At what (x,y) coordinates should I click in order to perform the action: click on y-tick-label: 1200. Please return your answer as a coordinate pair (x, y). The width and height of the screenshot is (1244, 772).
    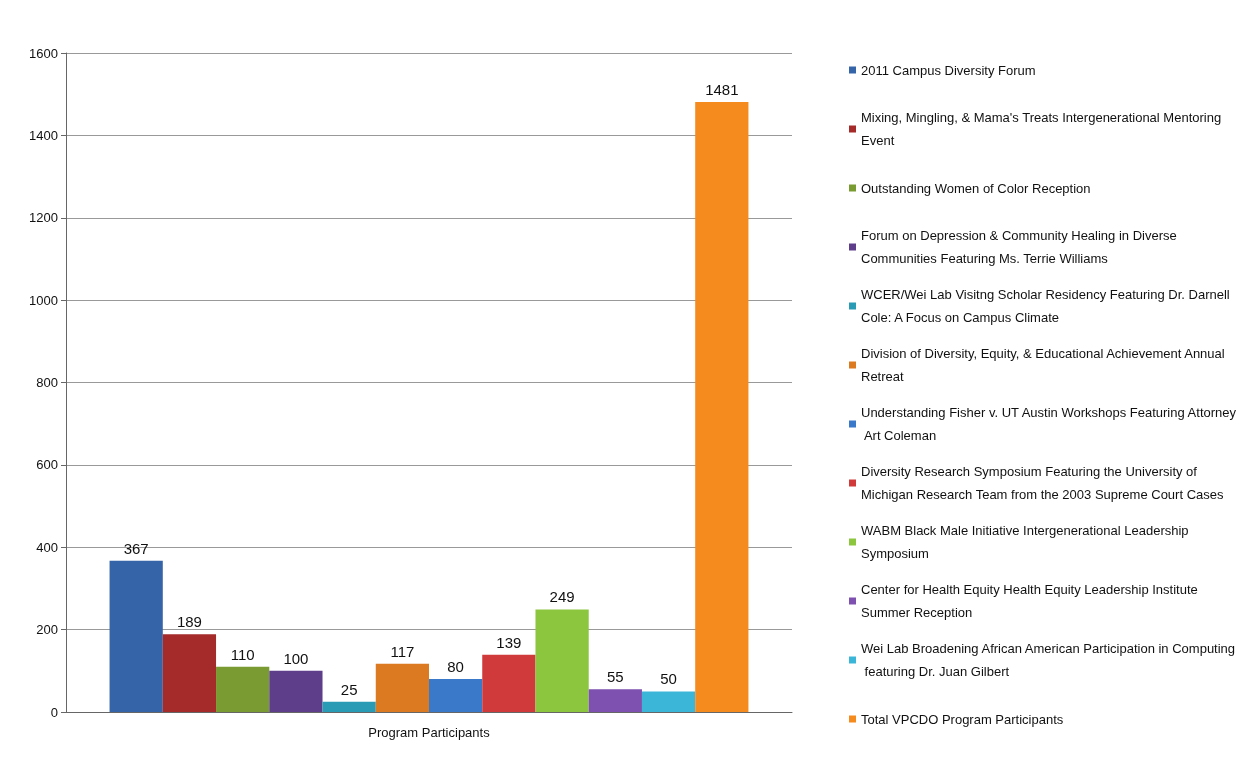
    Looking at the image, I should click on (43, 218).